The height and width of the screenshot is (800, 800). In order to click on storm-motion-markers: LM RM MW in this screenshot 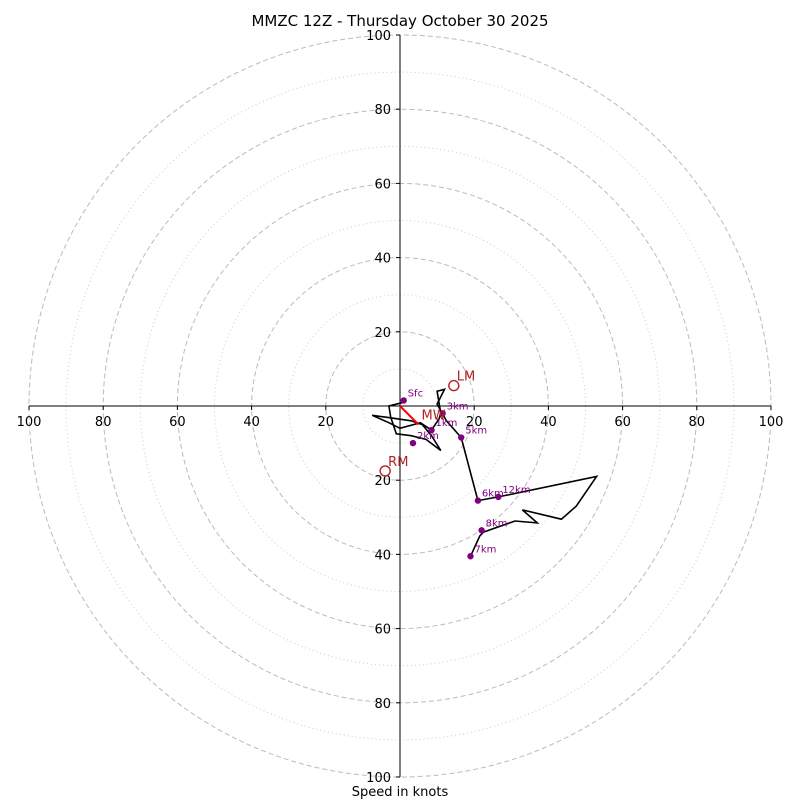, I will do `click(427, 423)`.